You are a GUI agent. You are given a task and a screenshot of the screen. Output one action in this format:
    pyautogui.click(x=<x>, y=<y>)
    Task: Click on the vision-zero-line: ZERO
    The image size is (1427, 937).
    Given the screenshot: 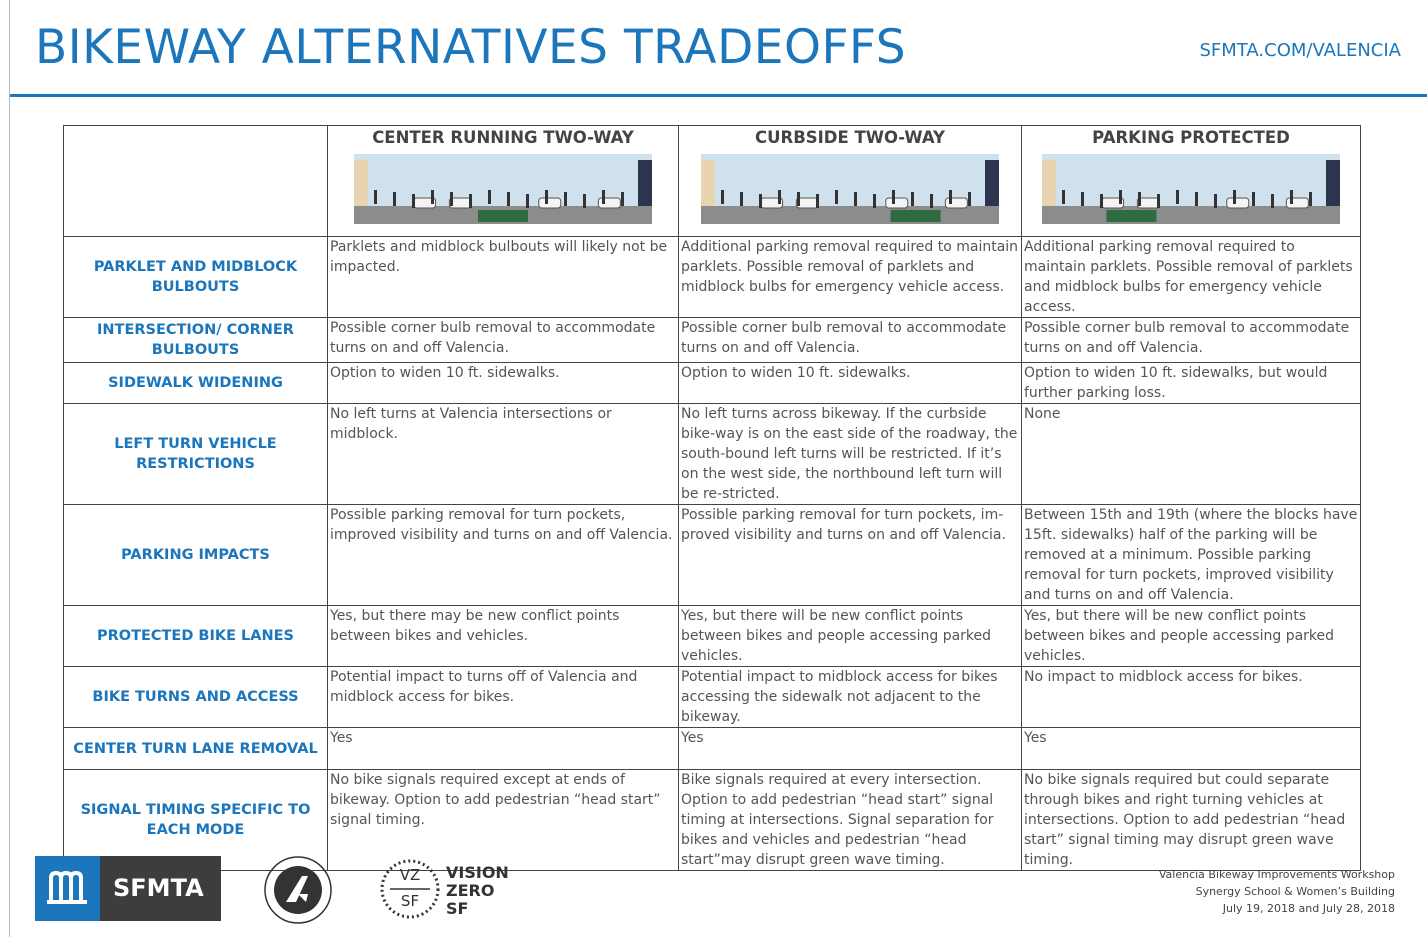 What is the action you would take?
    pyautogui.click(x=470, y=890)
    